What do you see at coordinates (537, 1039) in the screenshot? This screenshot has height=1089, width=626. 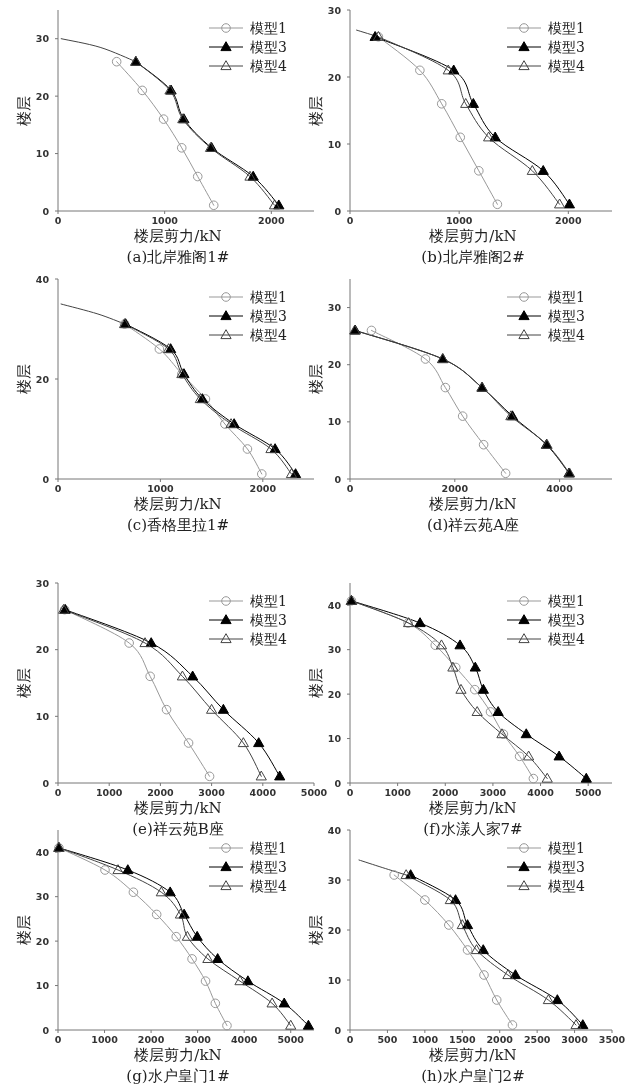 I see `x-tick-label: 2500` at bounding box center [537, 1039].